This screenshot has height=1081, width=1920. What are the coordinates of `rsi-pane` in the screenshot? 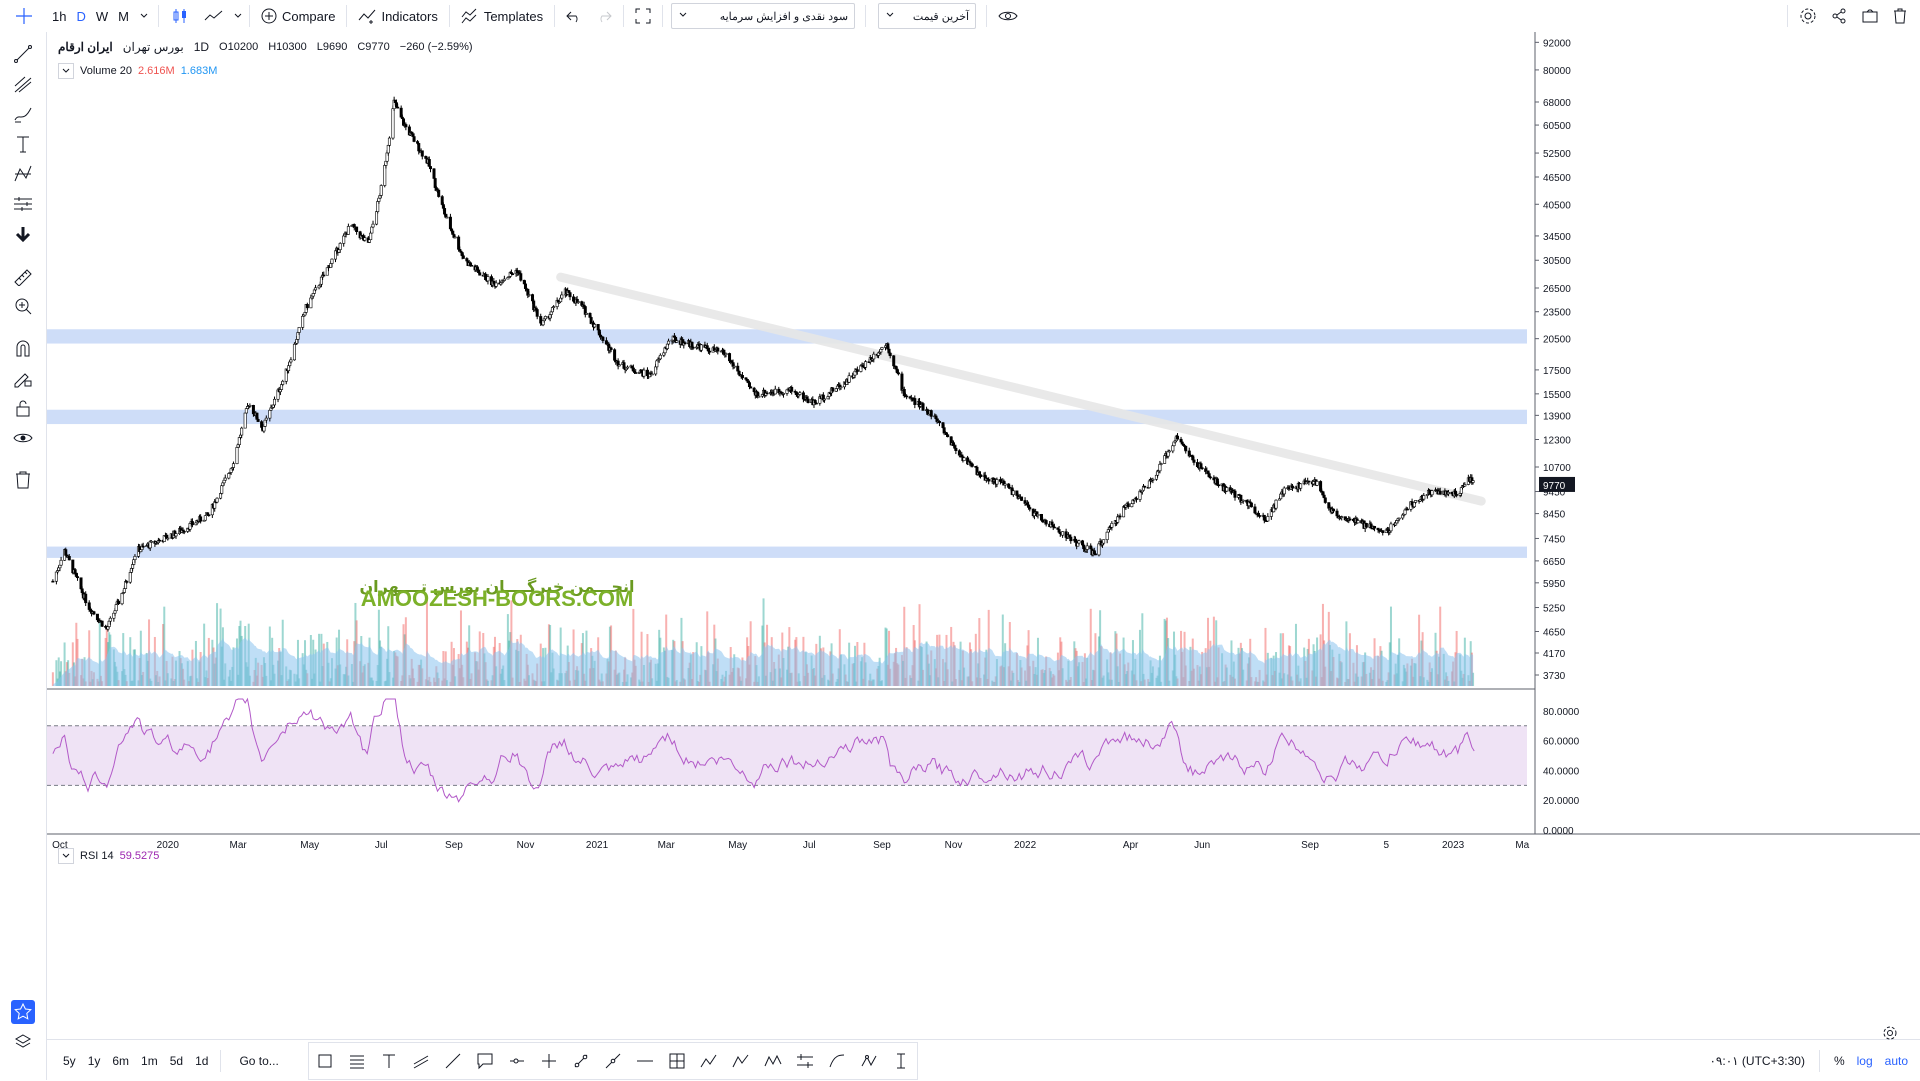 It's located at (787, 750).